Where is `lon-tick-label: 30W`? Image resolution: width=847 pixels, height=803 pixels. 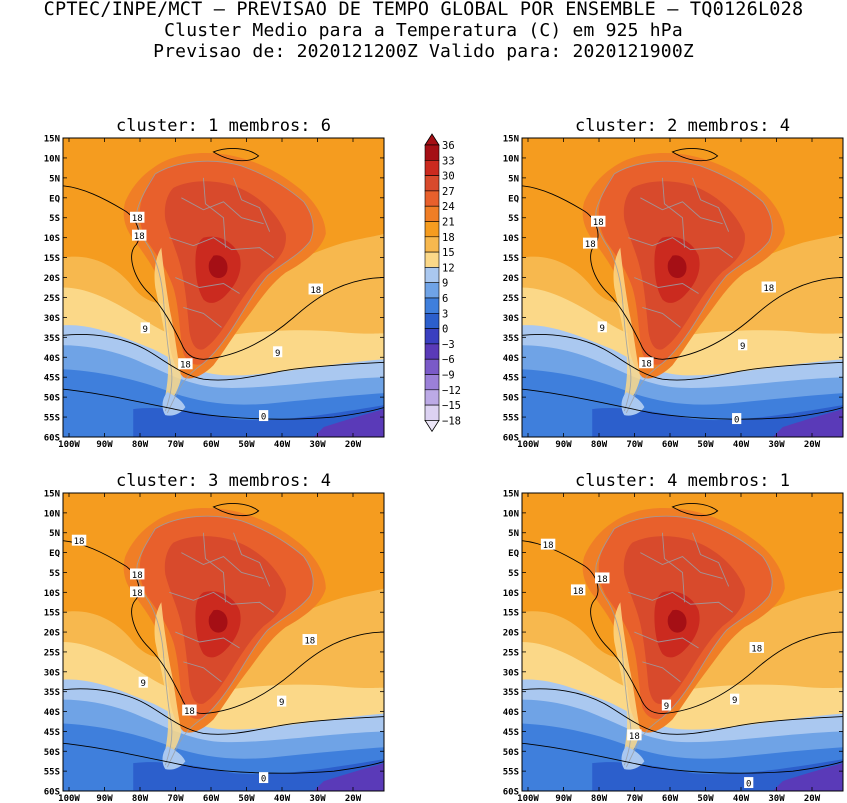
lon-tick-label: 30W is located at coordinates (776, 445).